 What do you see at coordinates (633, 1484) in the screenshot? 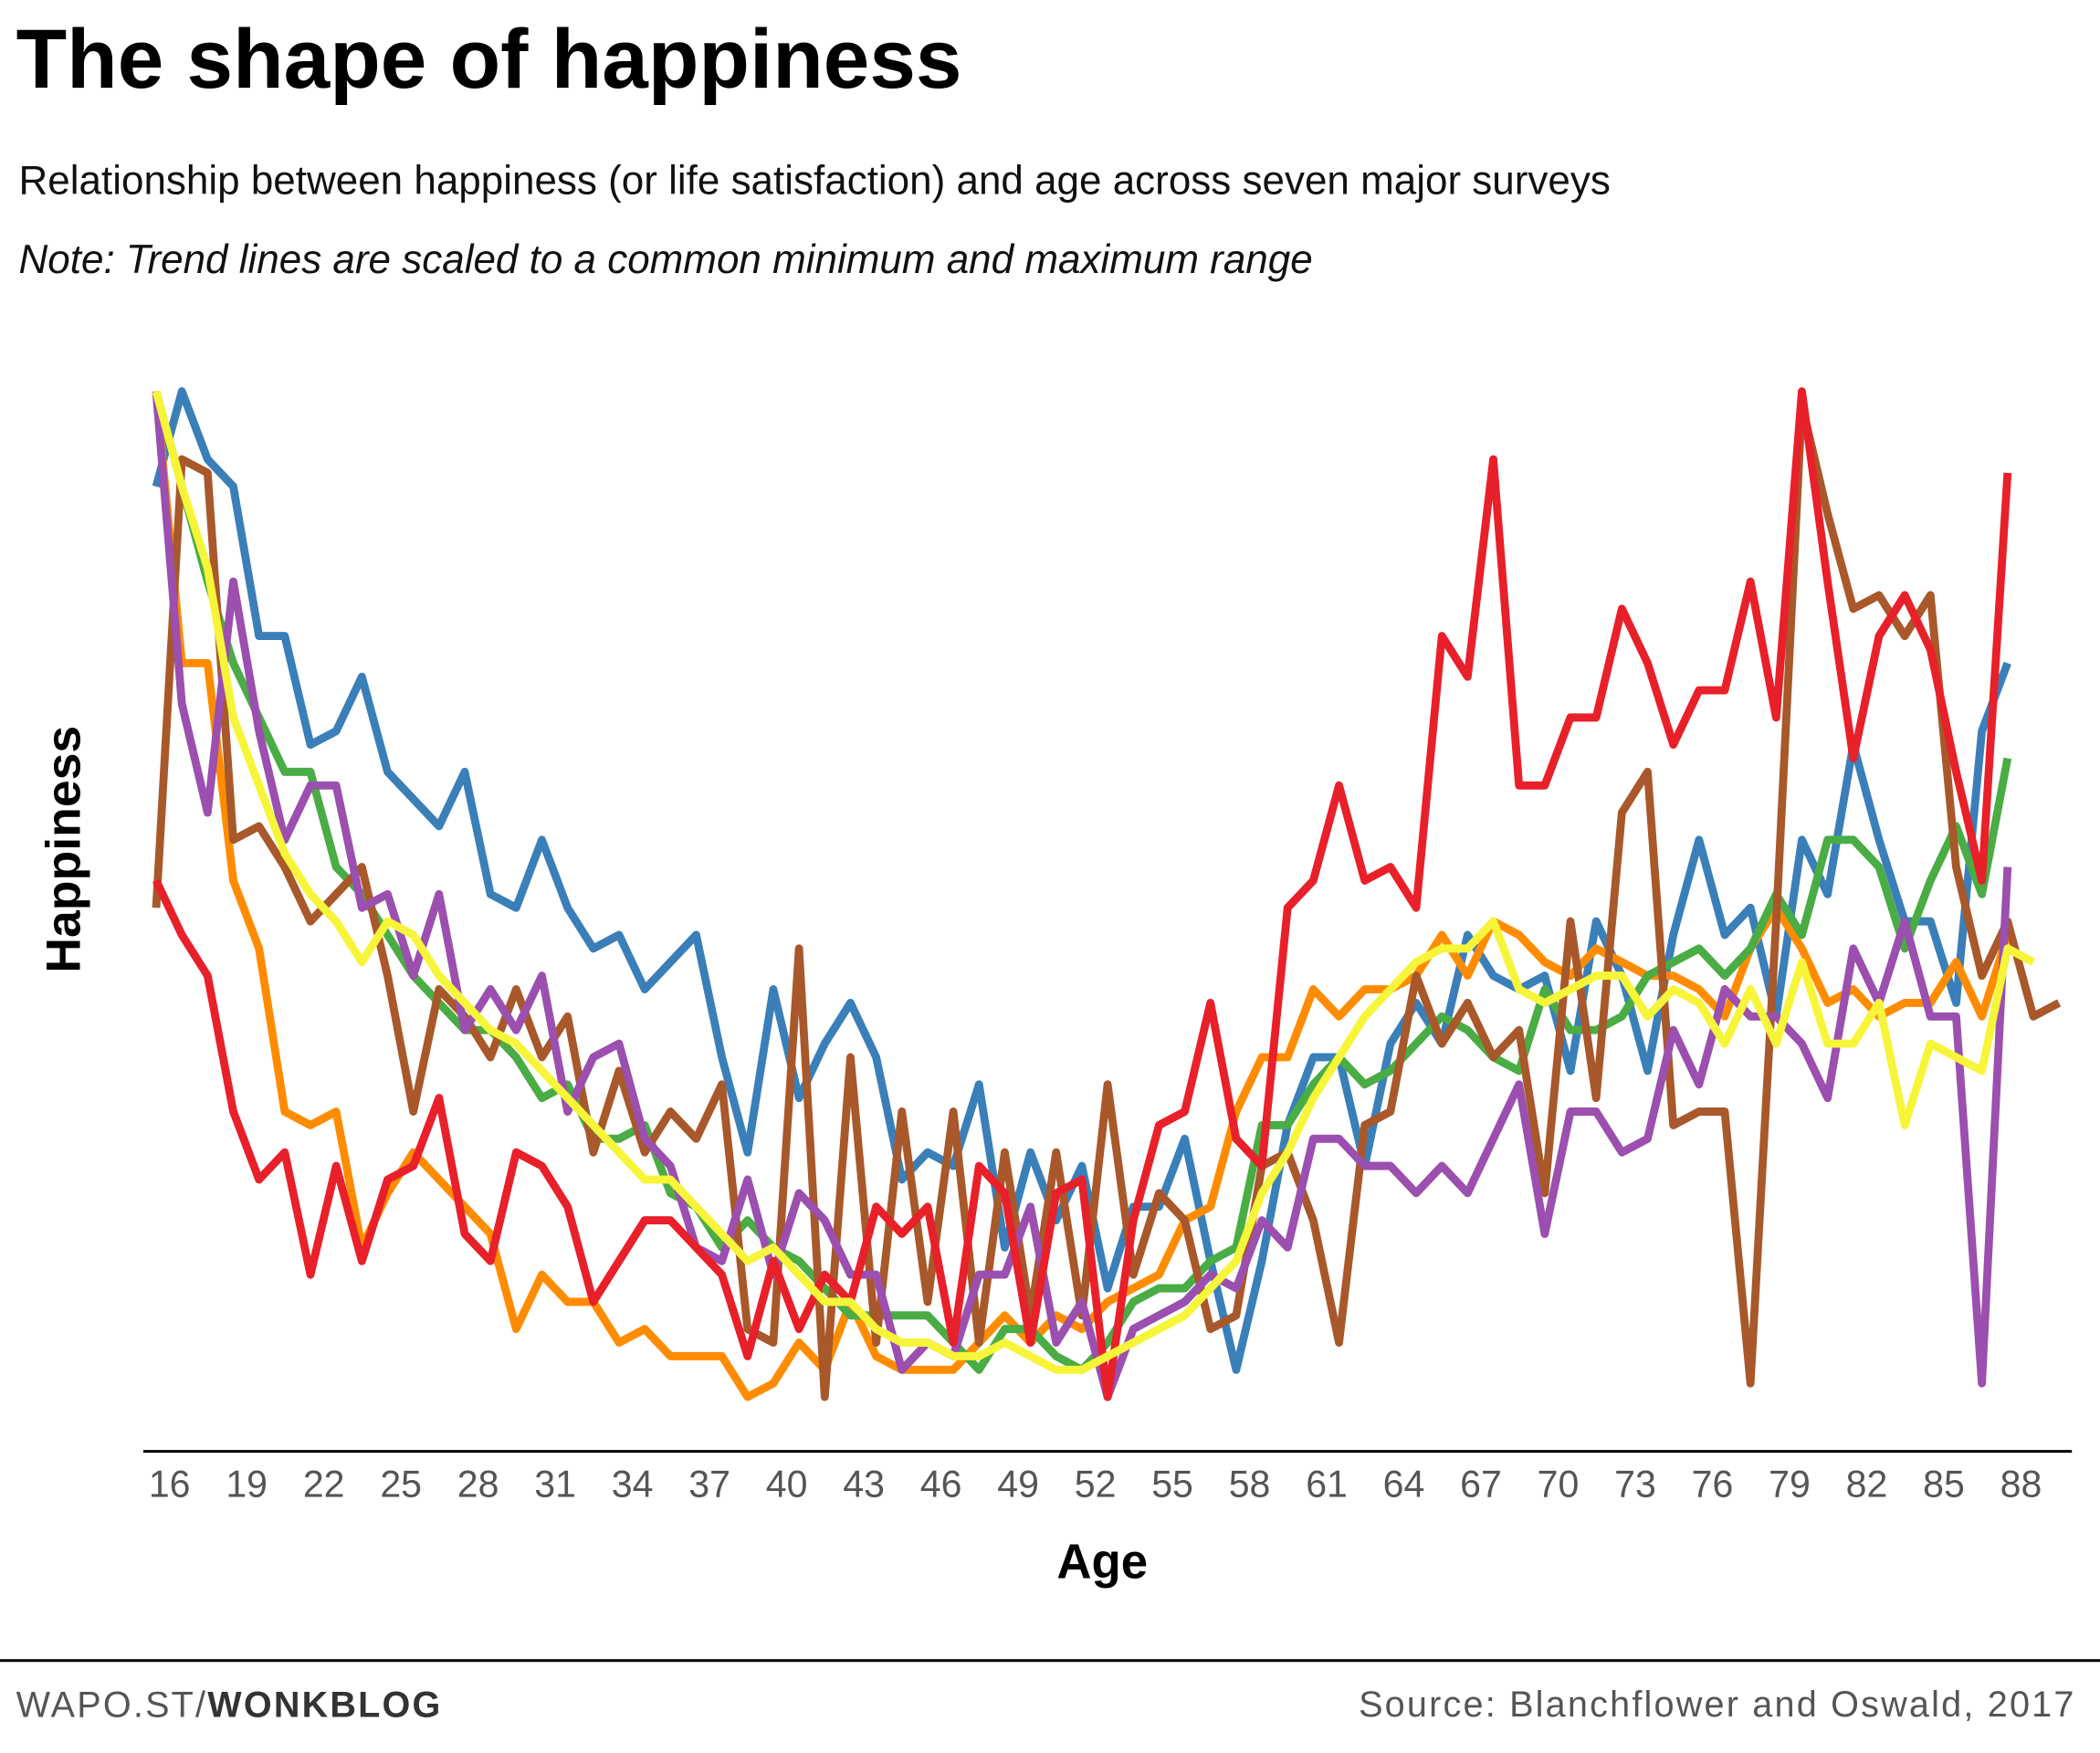
I see `x-tick-label: 34` at bounding box center [633, 1484].